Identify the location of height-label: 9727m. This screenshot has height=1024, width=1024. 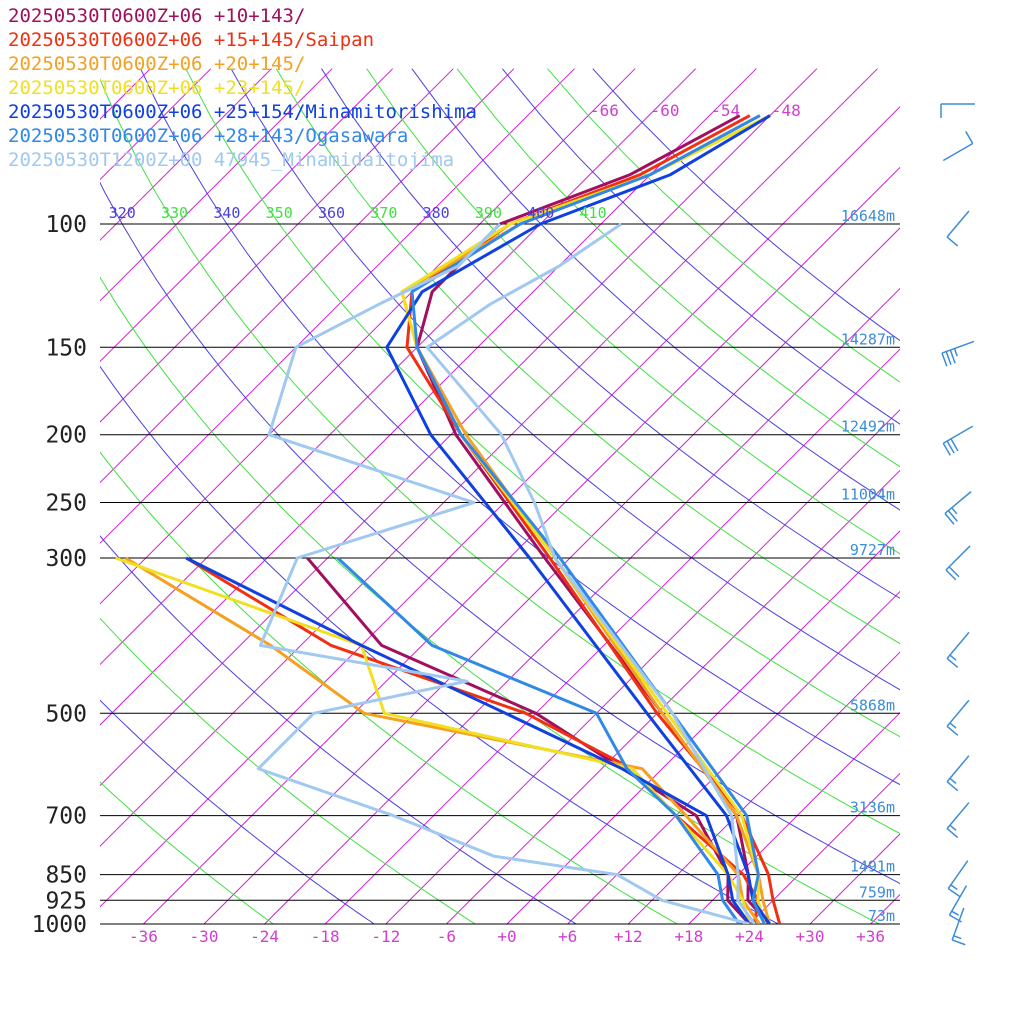
(872, 550).